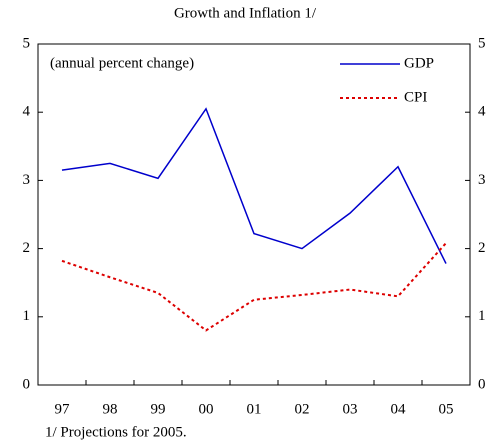 Image resolution: width=490 pixels, height=444 pixels. What do you see at coordinates (482, 248) in the screenshot?
I see `y2-tick-label: 2` at bounding box center [482, 248].